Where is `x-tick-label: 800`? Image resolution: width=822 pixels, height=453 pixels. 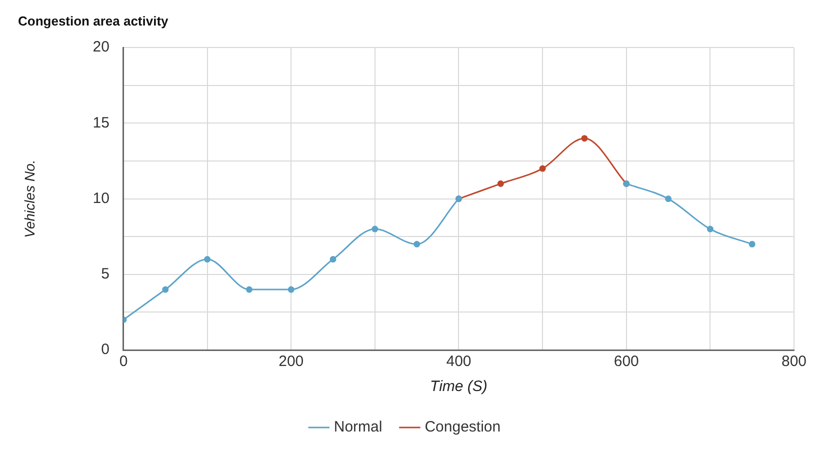
x-tick-label: 800 is located at coordinates (794, 361).